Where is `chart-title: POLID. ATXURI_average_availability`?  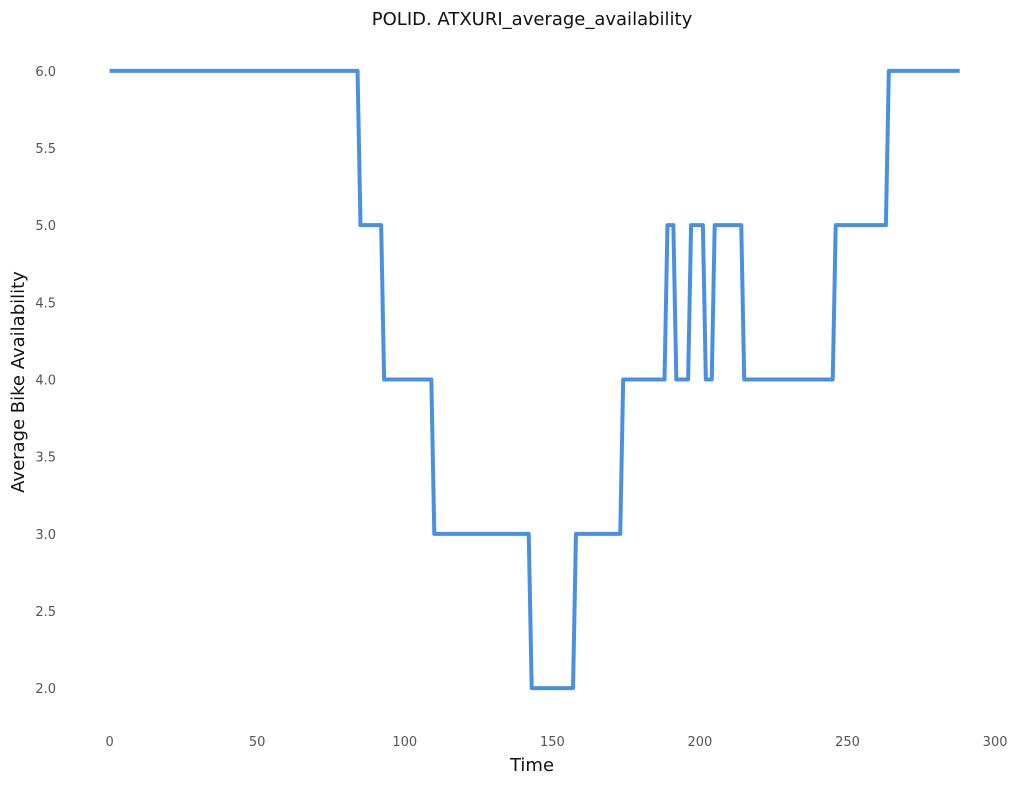 chart-title: POLID. ATXURI_average_availability is located at coordinates (532, 19).